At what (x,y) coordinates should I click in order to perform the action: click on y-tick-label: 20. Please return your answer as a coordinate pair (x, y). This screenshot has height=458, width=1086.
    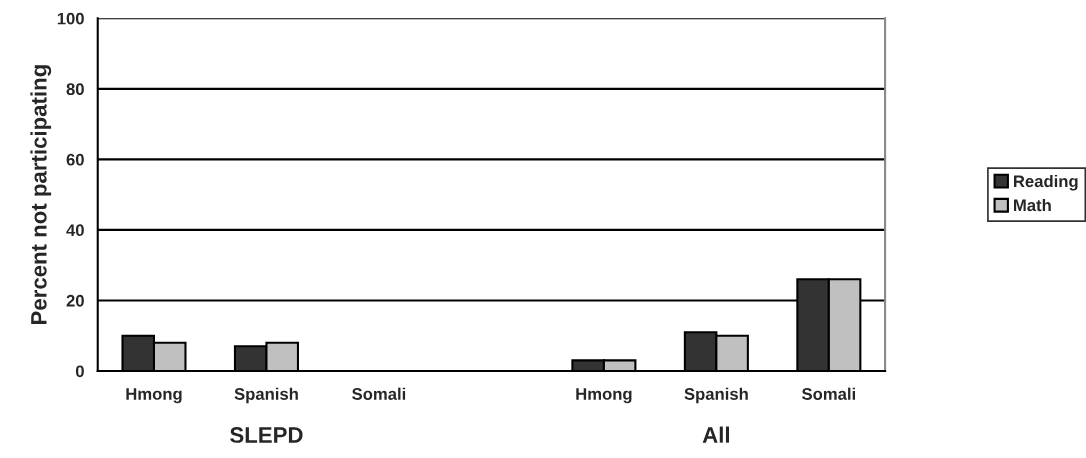
    Looking at the image, I should click on (75, 300).